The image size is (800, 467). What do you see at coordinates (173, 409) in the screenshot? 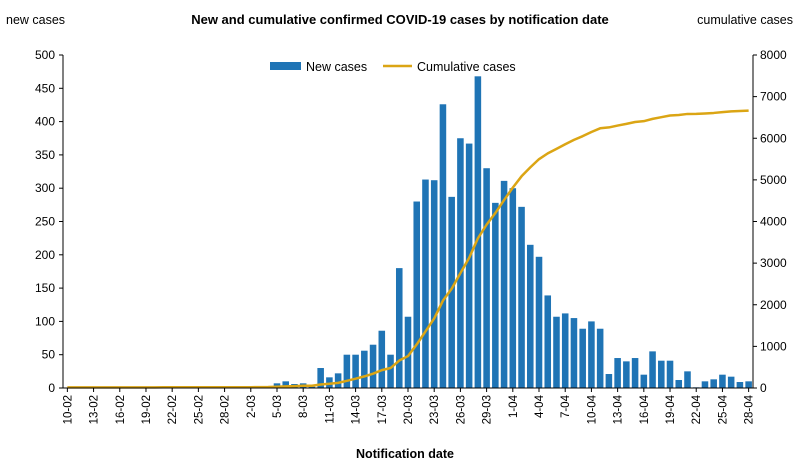
I see `x-tick-label: 22-02` at bounding box center [173, 409].